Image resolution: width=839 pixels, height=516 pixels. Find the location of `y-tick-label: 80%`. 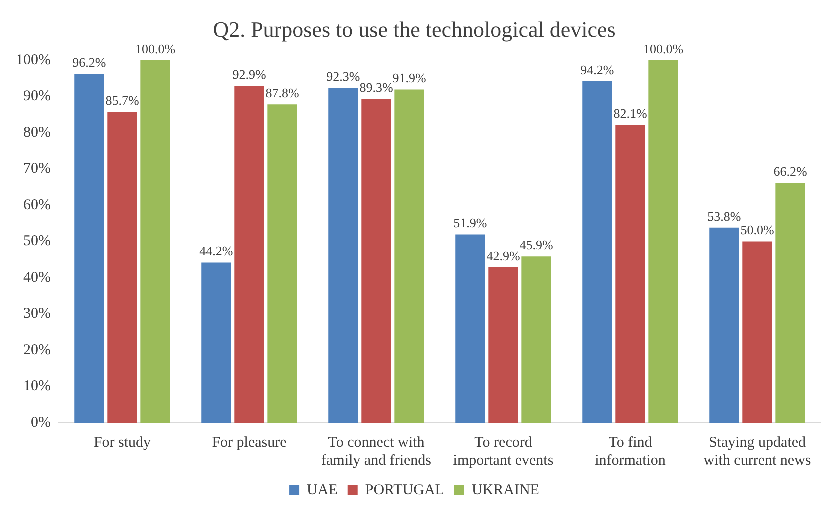

y-tick-label: 80% is located at coordinates (37, 132).